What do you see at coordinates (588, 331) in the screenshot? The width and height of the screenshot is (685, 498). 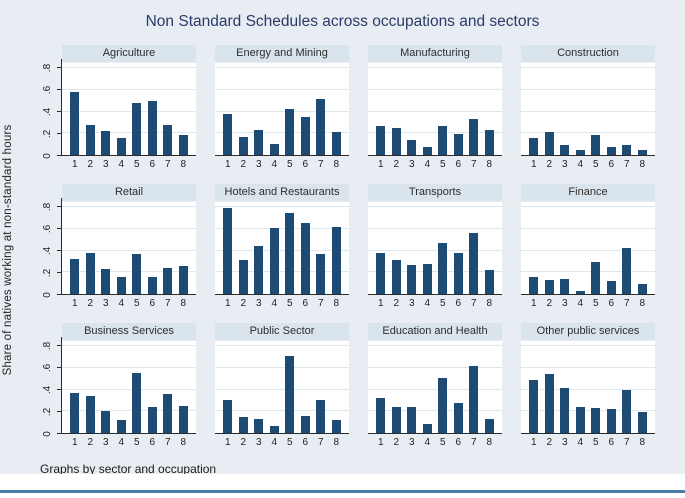 I see `panel-title: Other public services` at bounding box center [588, 331].